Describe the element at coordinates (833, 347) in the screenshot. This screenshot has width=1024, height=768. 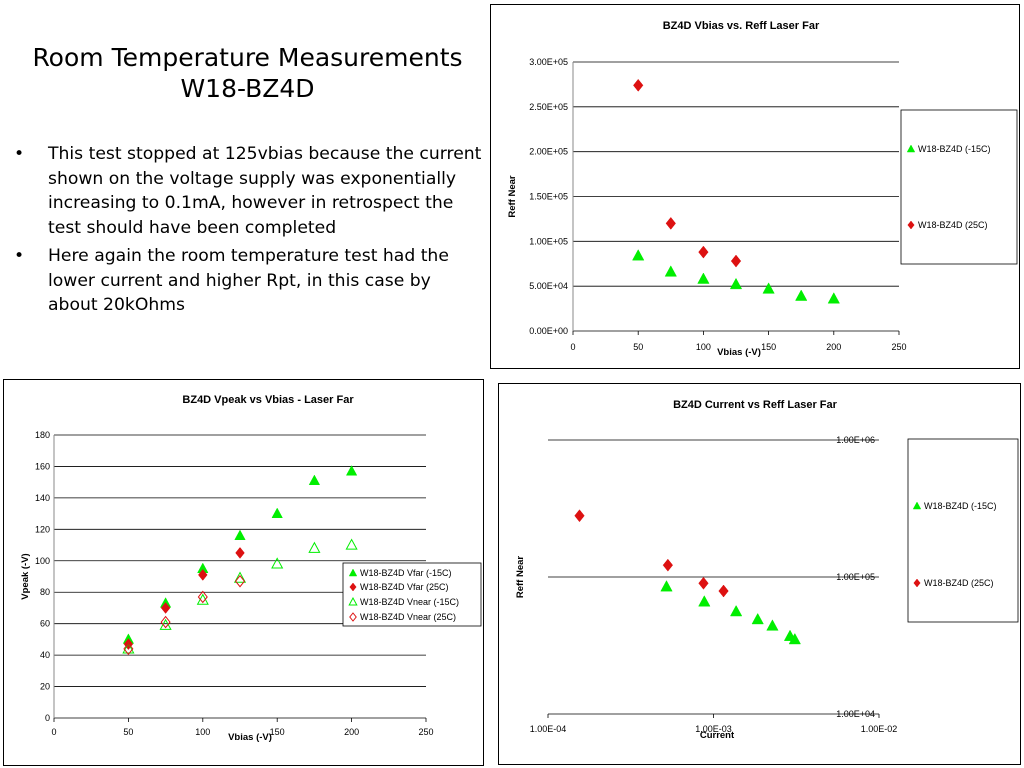
I see `x-tick-label: 200` at that location.